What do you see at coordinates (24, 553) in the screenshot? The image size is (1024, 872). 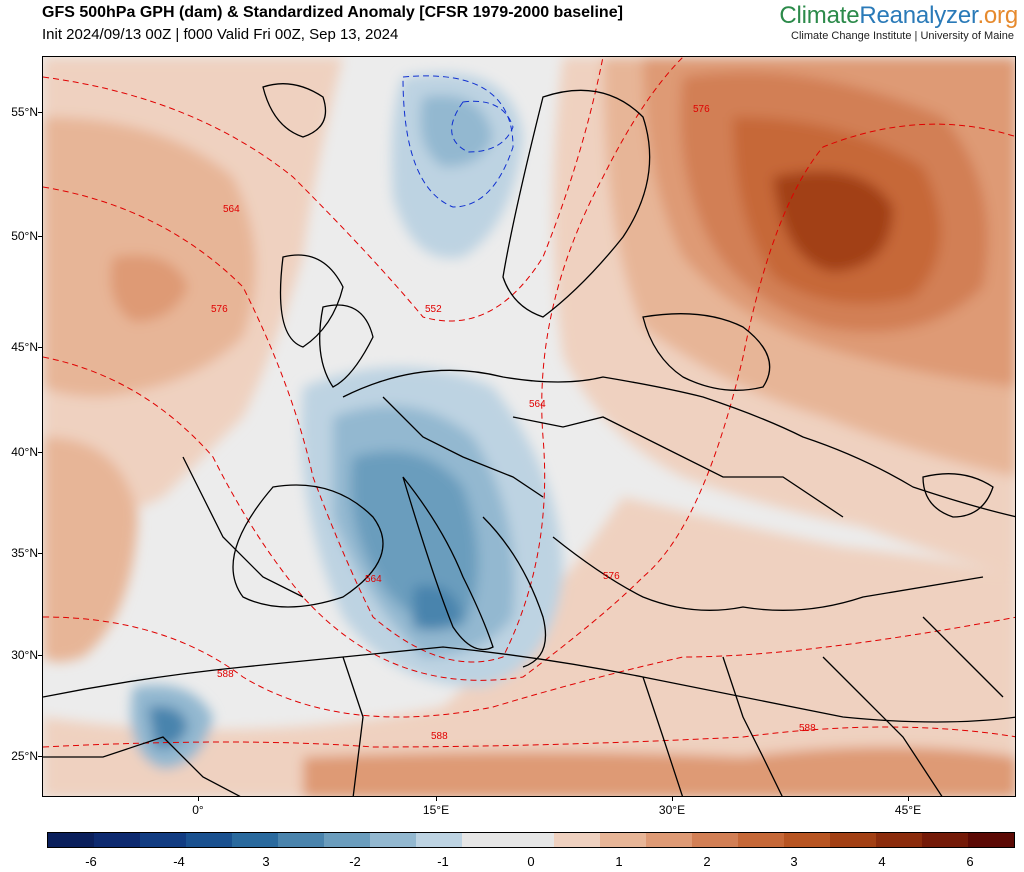 I see `lat-label-35: 35°N` at bounding box center [24, 553].